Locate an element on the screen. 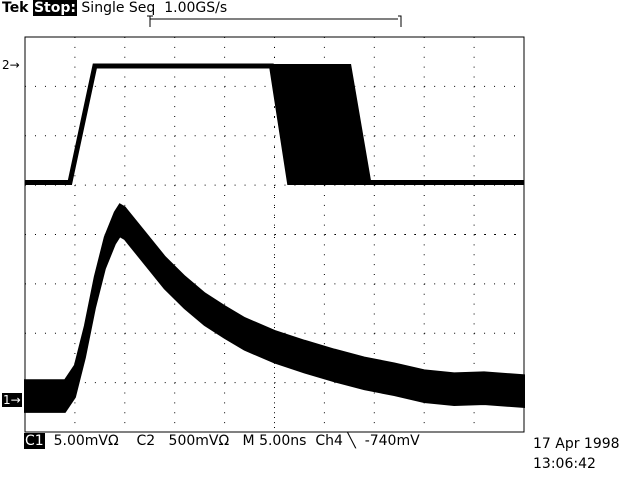 Image resolution: width=640 pixels, height=480 pixels. time: 13:06:42 is located at coordinates (564, 464).